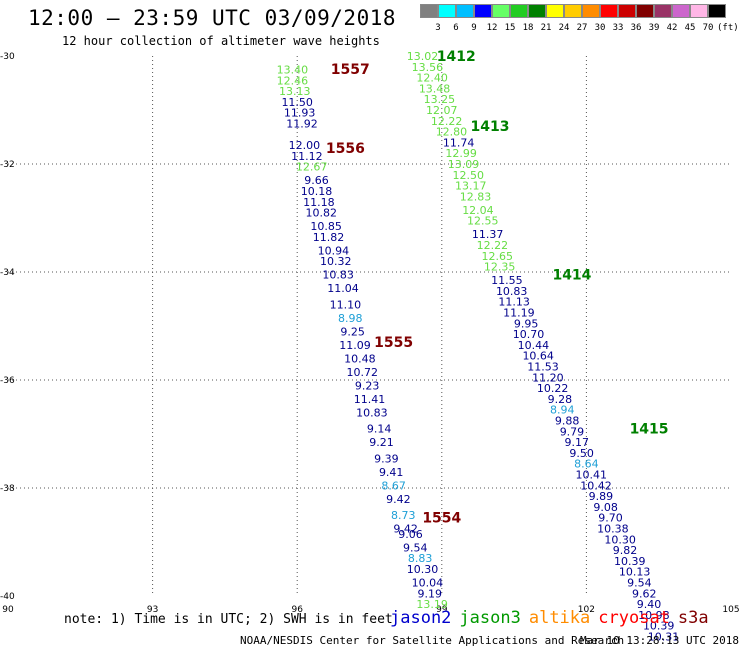 This screenshot has height=650, width=740. What do you see at coordinates (403, 515) in the screenshot?
I see `wave-height-label: 8.73` at bounding box center [403, 515].